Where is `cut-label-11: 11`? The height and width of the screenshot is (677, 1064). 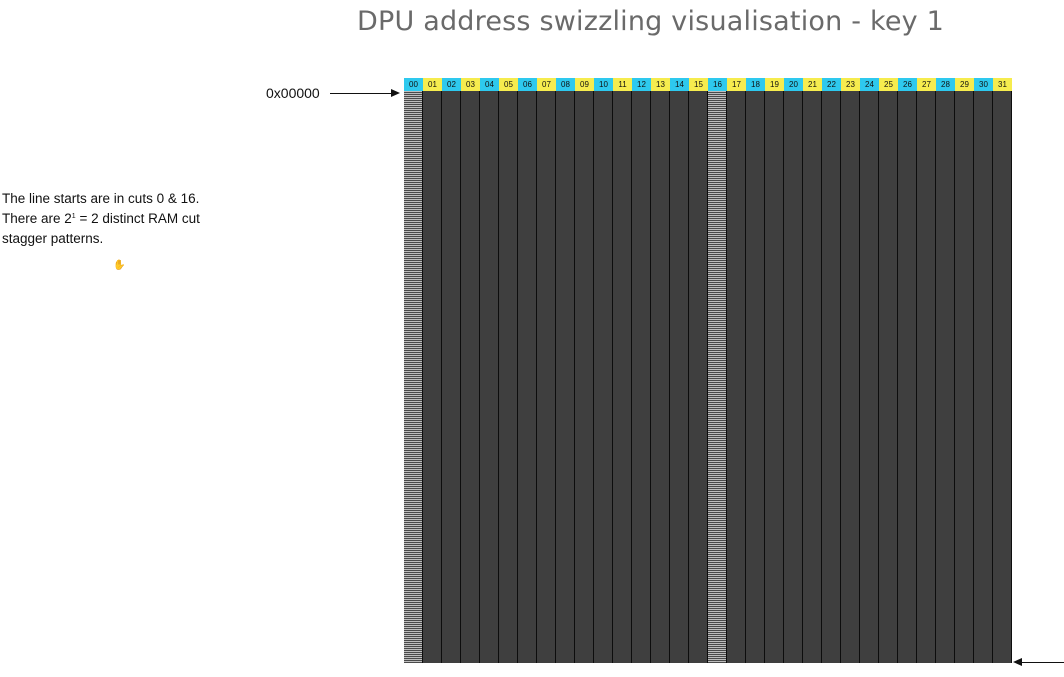 cut-label-11: 11 is located at coordinates (622, 84).